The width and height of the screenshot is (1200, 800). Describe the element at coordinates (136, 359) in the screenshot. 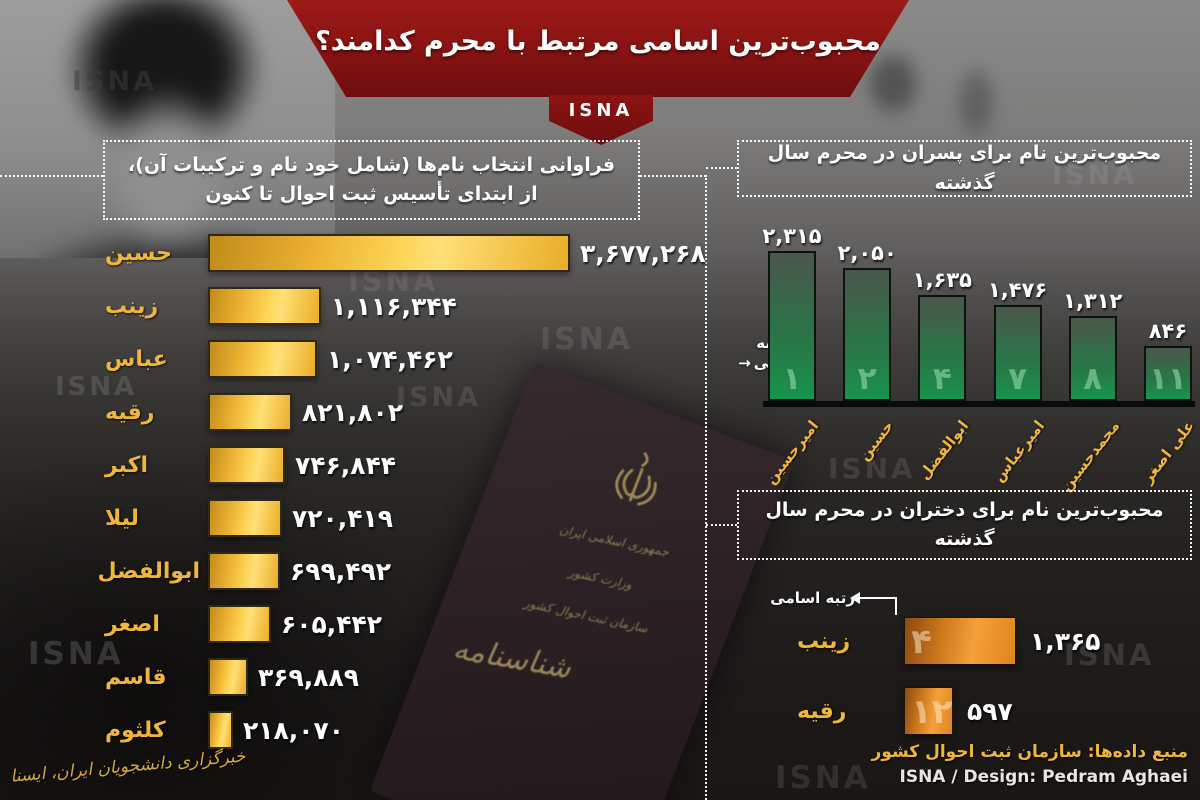

I see `name-label: عباس` at that location.